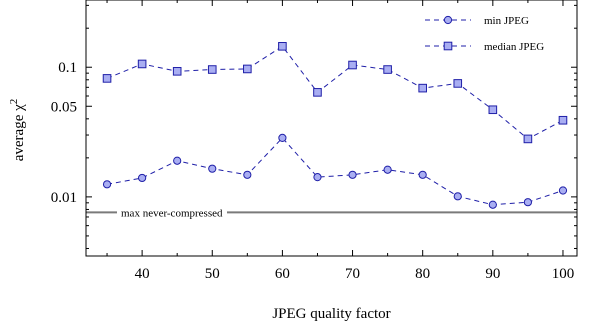 Image resolution: width=589 pixels, height=327 pixels. I want to click on y-axis-title-superscript: 2, so click(14, 102).